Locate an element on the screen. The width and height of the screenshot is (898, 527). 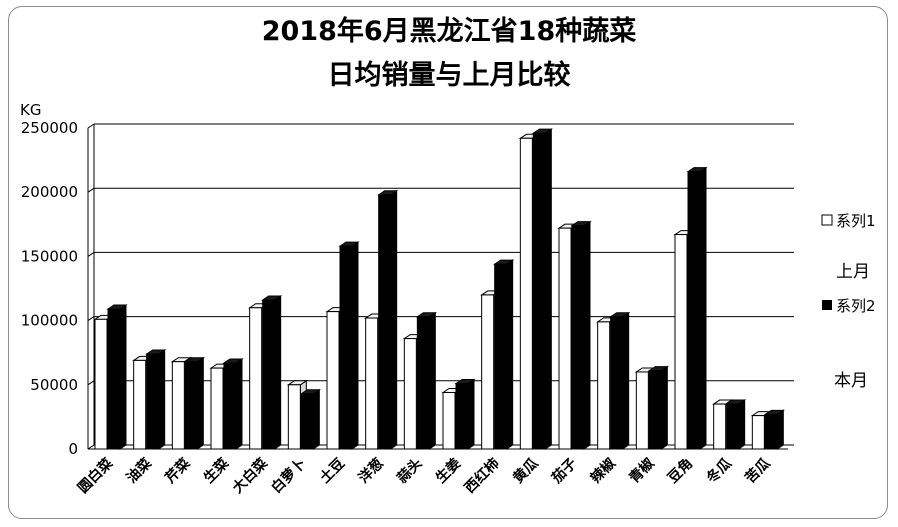
x-tick-label: 黄瓜 is located at coordinates (526, 471).